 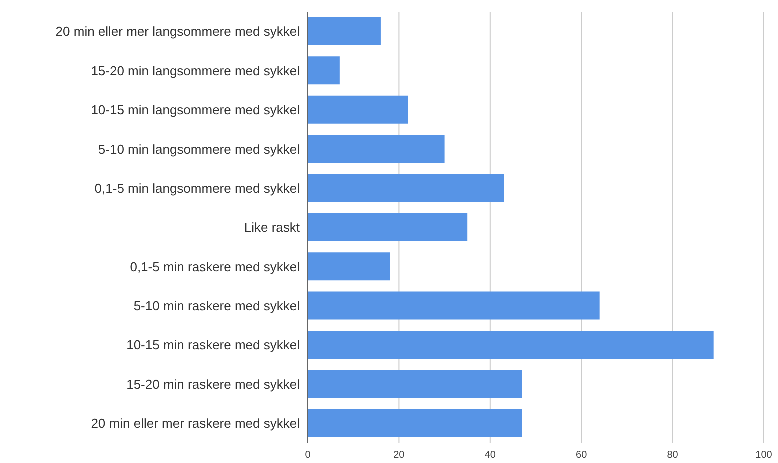 What do you see at coordinates (197, 188) in the screenshot?
I see `y-tick-label: 0,1-5 min langsommere med sykkel` at bounding box center [197, 188].